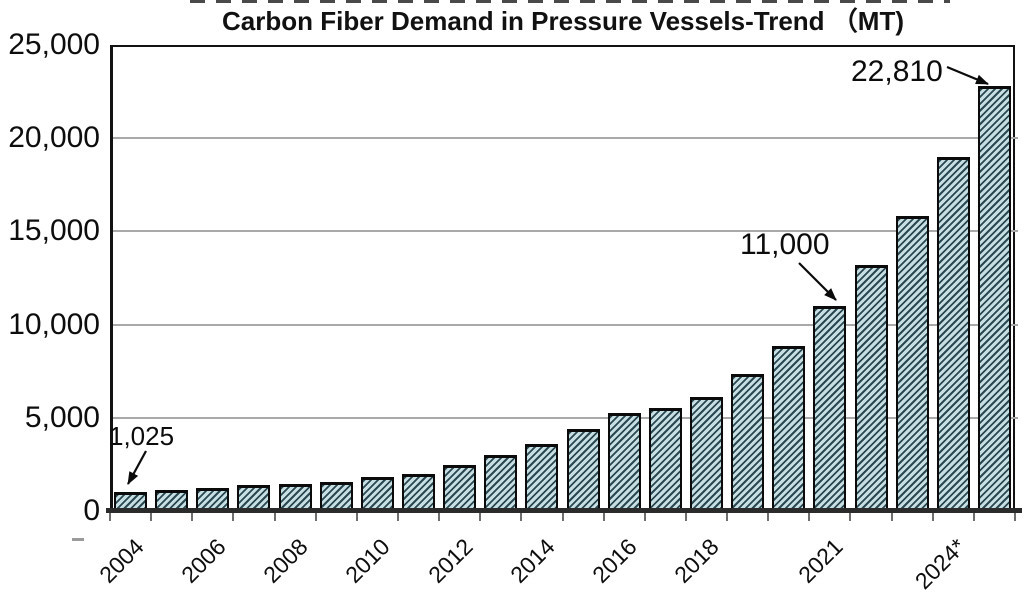 This screenshot has width=1027, height=607. Describe the element at coordinates (820, 560) in the screenshot. I see `x-axis-label: 2021` at that location.